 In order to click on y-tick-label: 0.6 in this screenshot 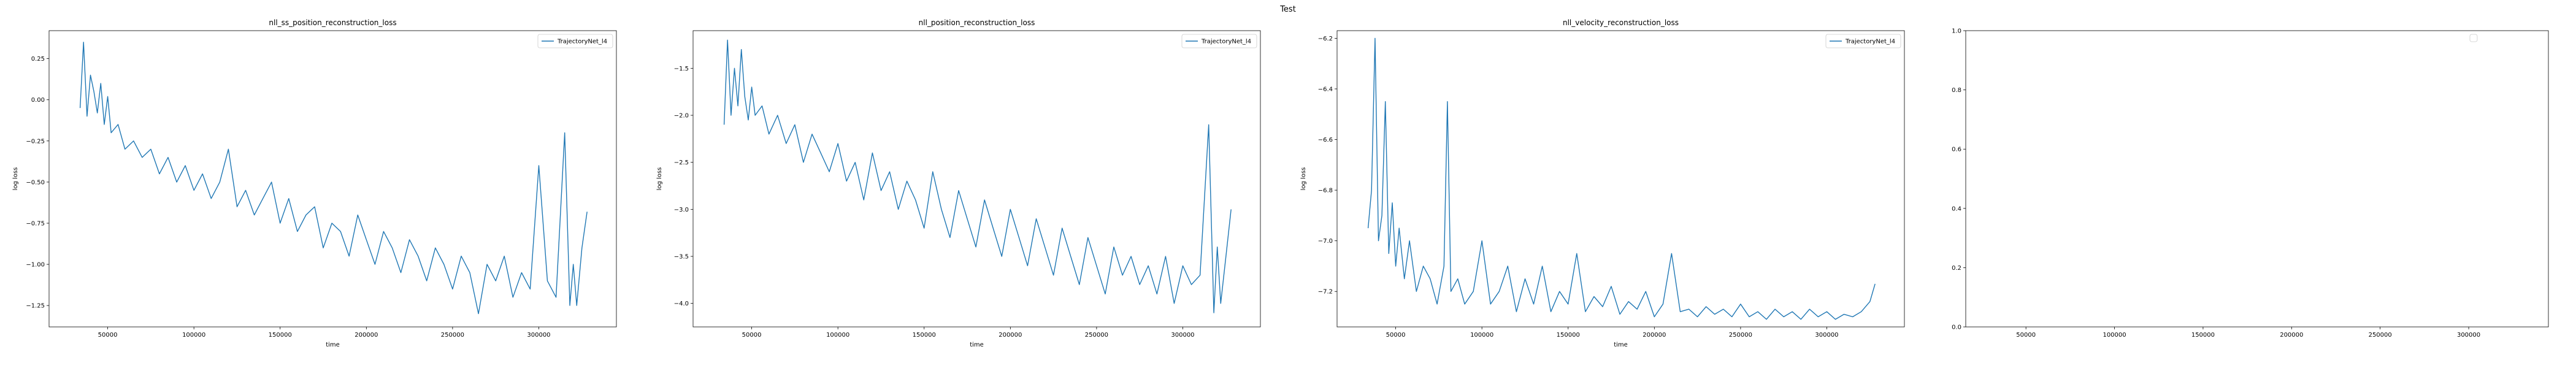, I will do `click(1956, 150)`.